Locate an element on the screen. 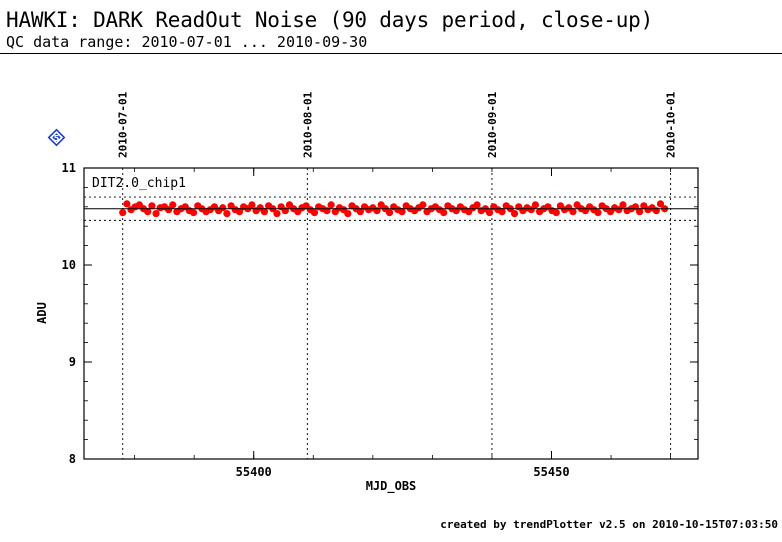 Image resolution: width=782 pixels, height=542 pixels. date-marker-label: 2010-08-01 is located at coordinates (307, 124).